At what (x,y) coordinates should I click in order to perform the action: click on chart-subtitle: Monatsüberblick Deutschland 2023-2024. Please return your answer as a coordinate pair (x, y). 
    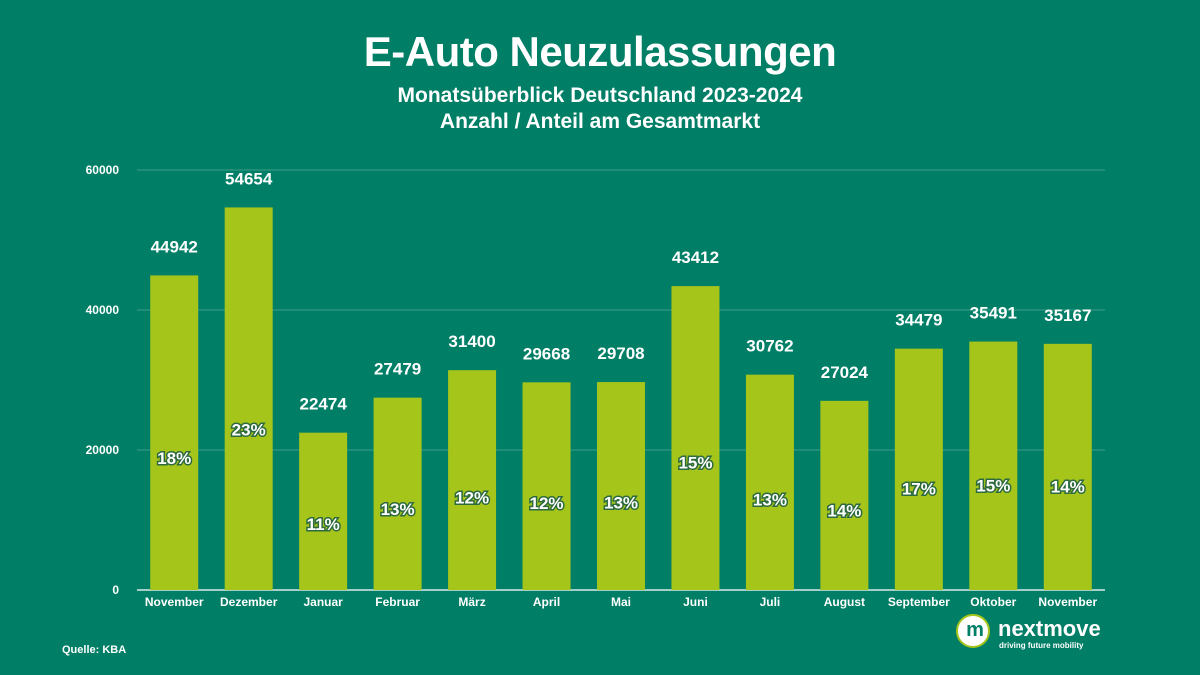
    Looking at the image, I should click on (600, 95).